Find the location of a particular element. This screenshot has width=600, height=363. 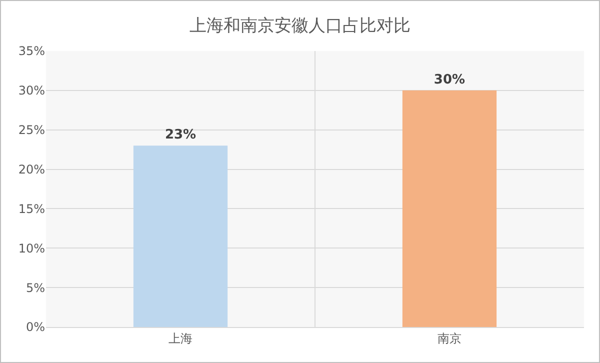

x-tick-label: 南京 is located at coordinates (450, 338).